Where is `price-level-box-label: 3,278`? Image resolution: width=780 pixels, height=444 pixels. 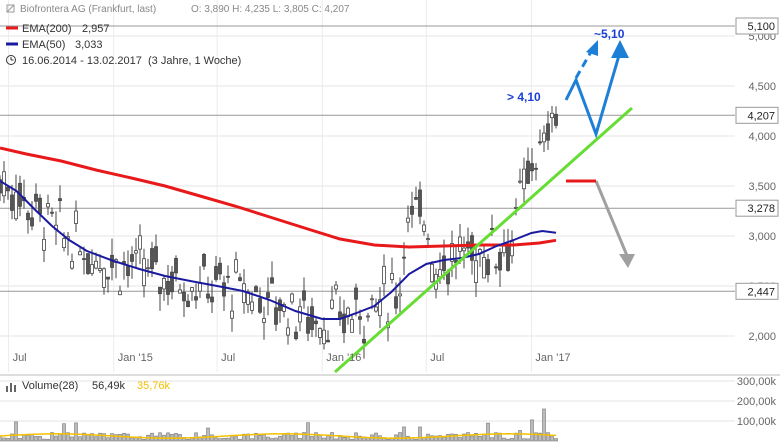
price-level-box-label: 3,278 is located at coordinates (761, 209).